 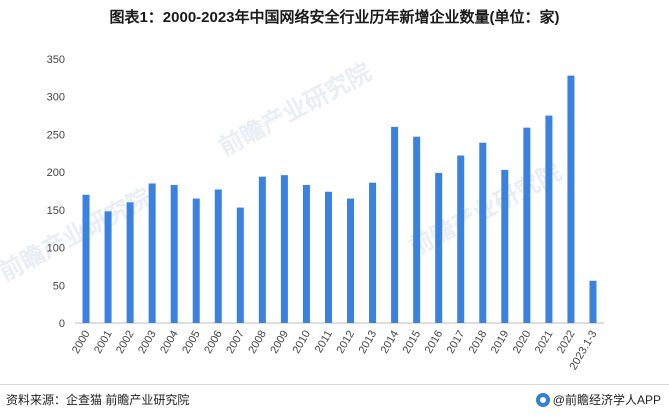 What do you see at coordinates (56, 249) in the screenshot?
I see `y-tick-label: 100` at bounding box center [56, 249].